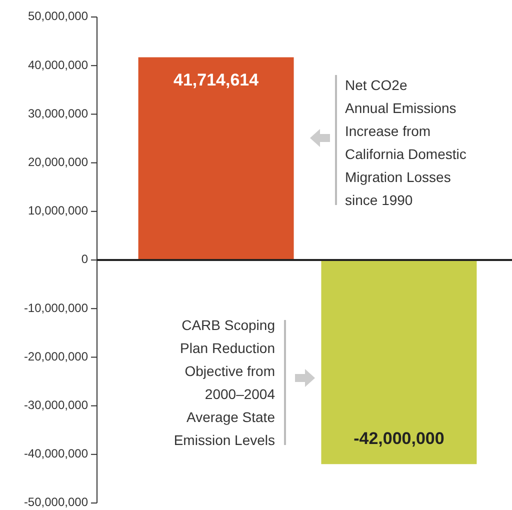  Describe the element at coordinates (216, 80) in the screenshot. I see `data-label: 41,714,614` at that location.